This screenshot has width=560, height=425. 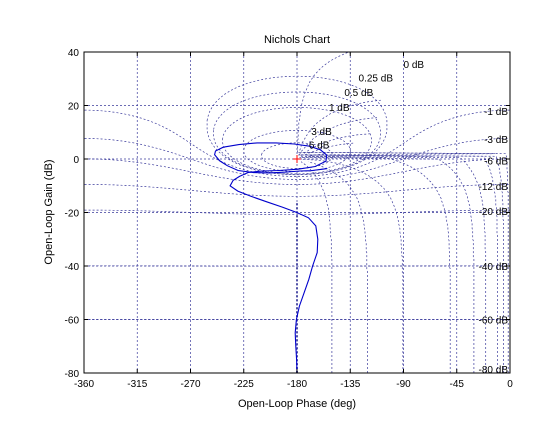 I want to click on x-tick-label: 0, so click(x=510, y=384).